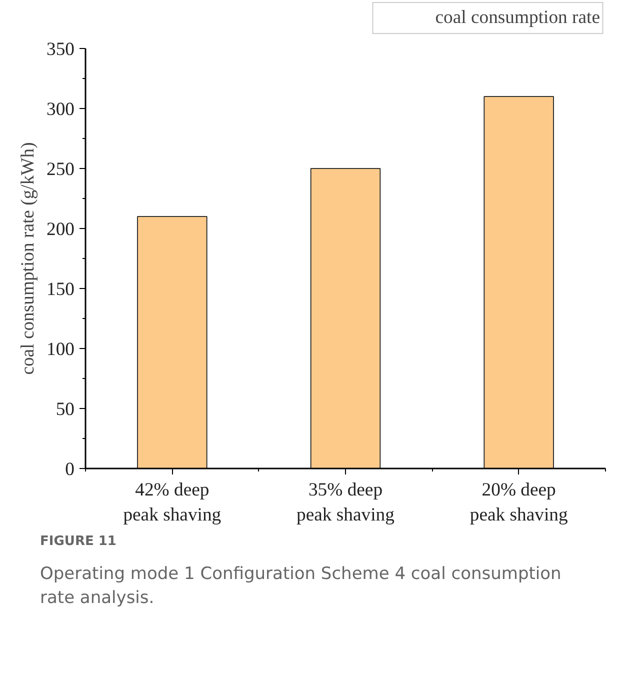 The image size is (644, 693). I want to click on text: coal consumption rate, so click(517, 18).